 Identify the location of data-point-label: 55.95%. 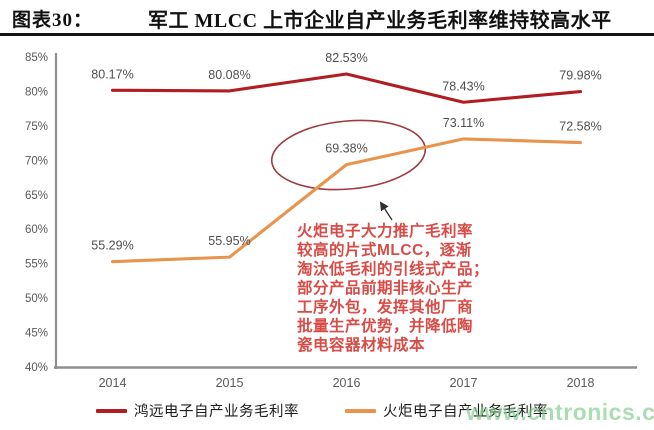
(229, 241).